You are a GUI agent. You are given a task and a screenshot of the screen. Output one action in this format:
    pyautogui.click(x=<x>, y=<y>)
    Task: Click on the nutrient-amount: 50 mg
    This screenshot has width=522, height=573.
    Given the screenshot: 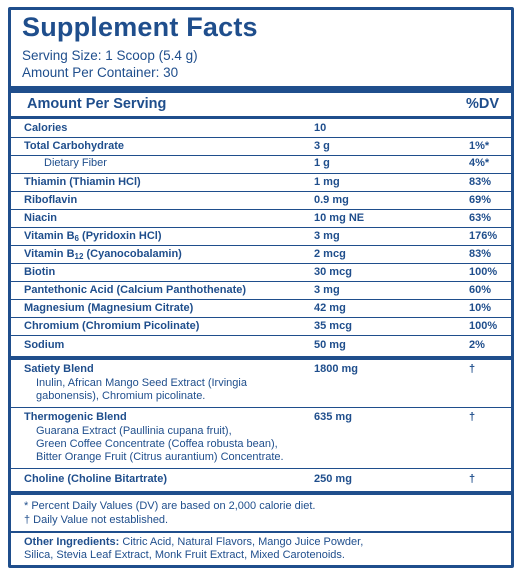 What is the action you would take?
    pyautogui.click(x=330, y=345)
    